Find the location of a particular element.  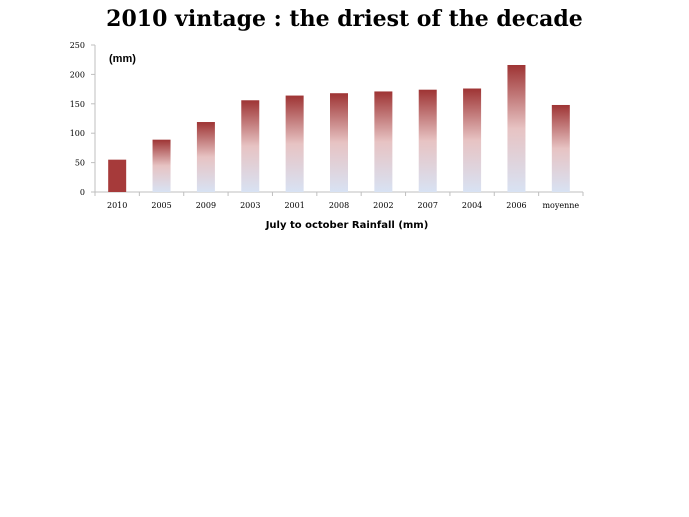

x-tick-label: moyenne is located at coordinates (560, 205).